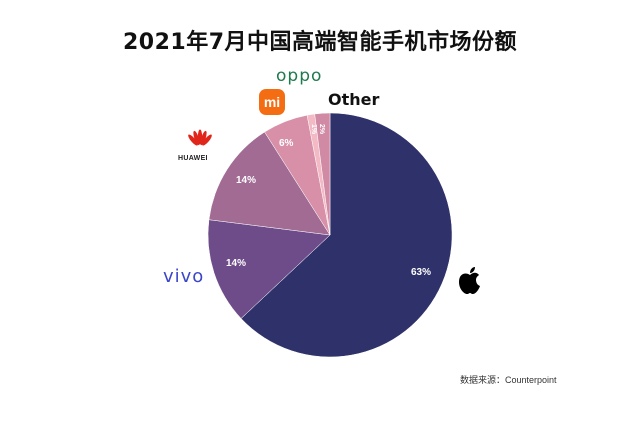  What do you see at coordinates (272, 102) in the screenshot?
I see `xiaomi-logo-icon: mi` at bounding box center [272, 102].